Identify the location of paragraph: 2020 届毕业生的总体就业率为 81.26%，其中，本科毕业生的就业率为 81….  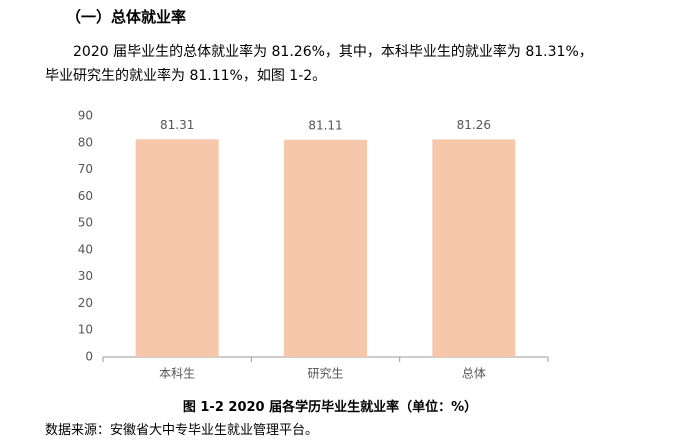
(319, 64).